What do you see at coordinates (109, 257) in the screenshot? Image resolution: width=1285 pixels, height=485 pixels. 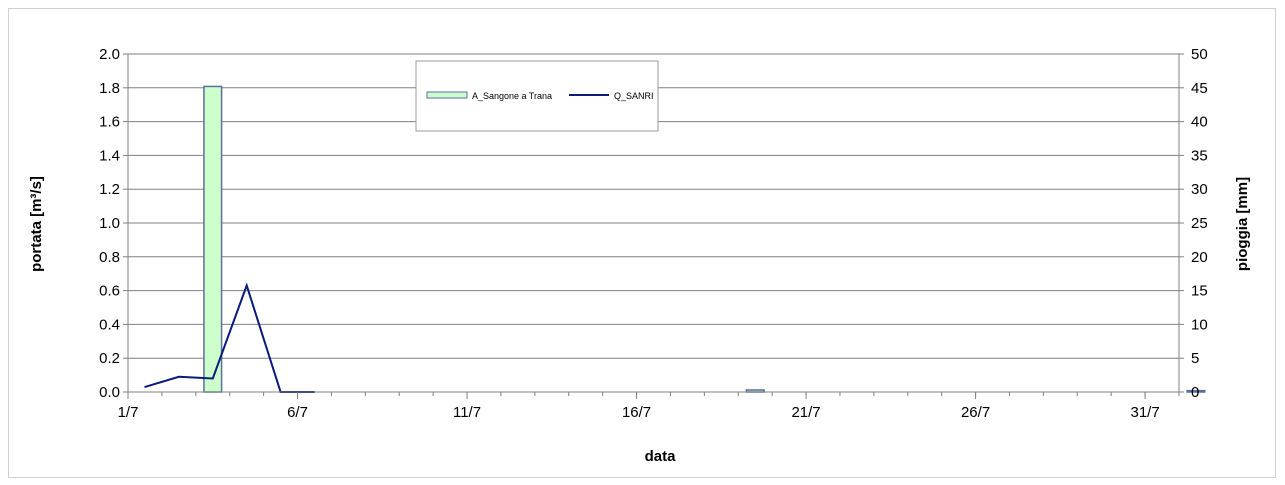 I see `y-left-tick-label: 0.8` at bounding box center [109, 257].